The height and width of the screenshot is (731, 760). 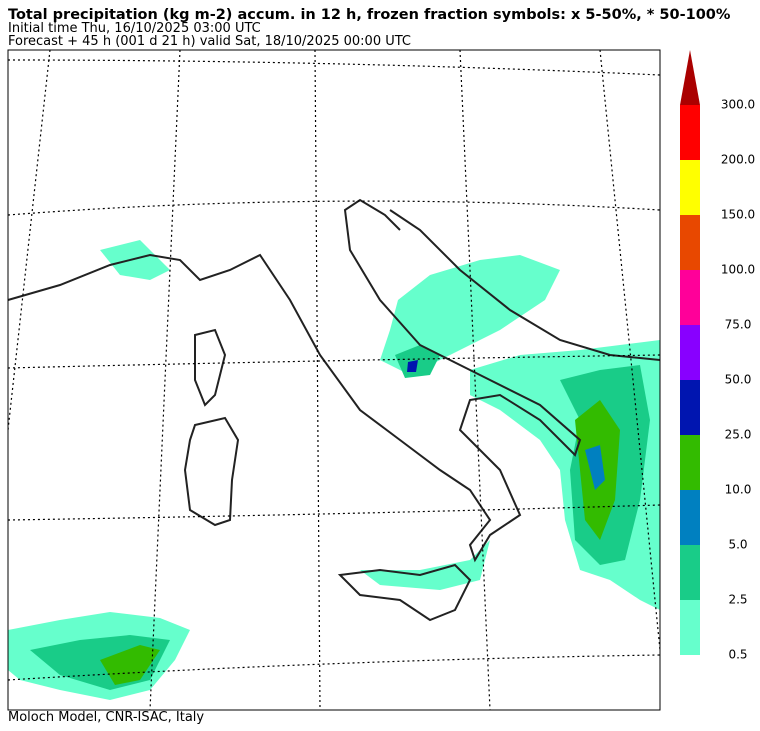 I want to click on colorbar-label: 10.0, so click(x=738, y=490).